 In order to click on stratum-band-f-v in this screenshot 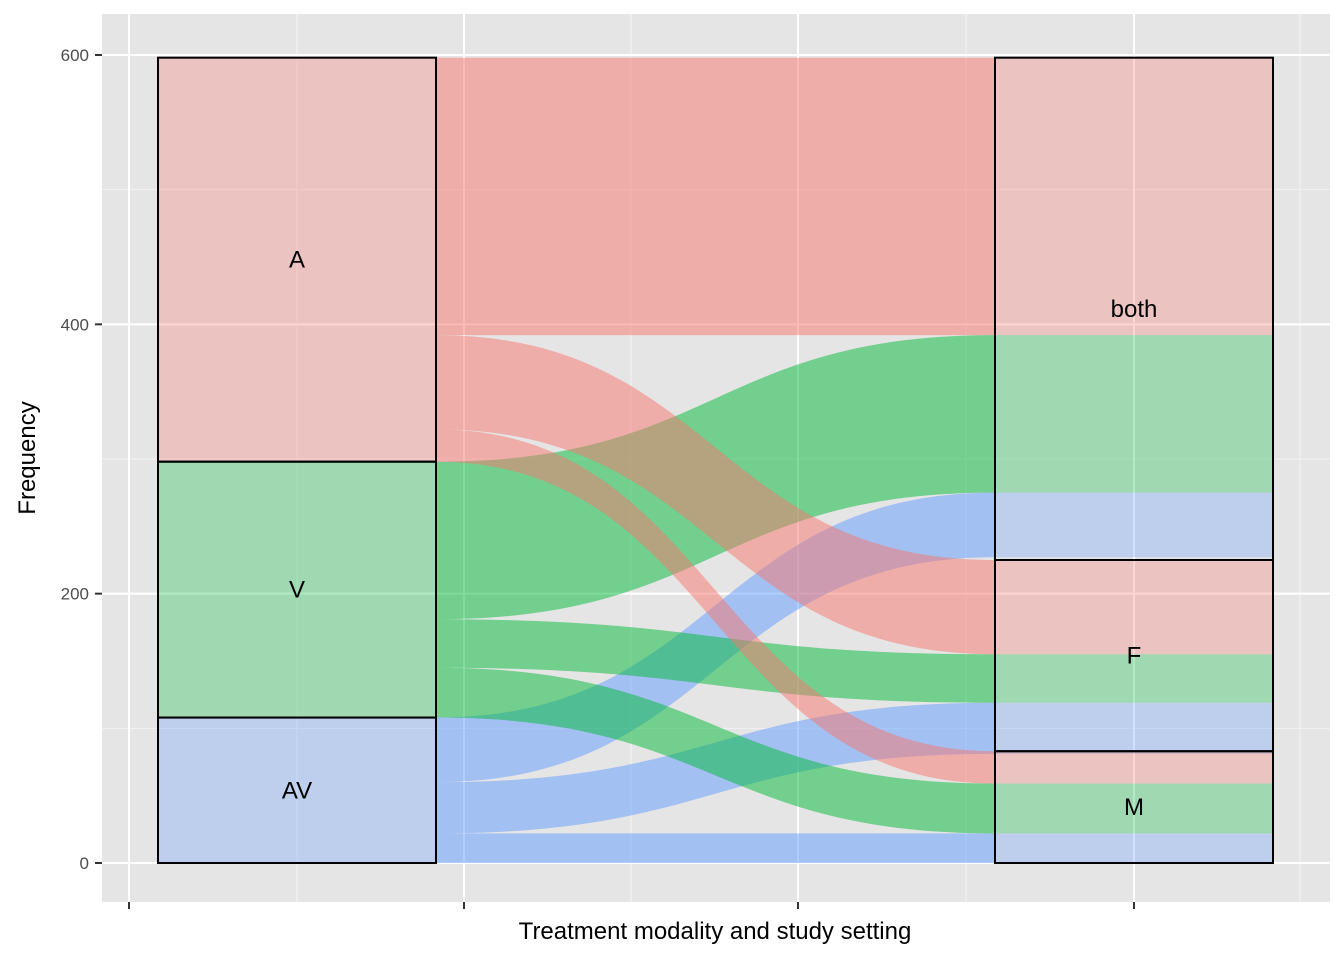, I will do `click(1134, 678)`.